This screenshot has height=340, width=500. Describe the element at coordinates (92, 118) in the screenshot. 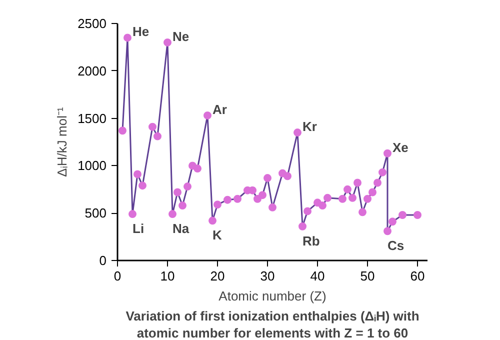

I see `y-tick-label: 1500` at that location.